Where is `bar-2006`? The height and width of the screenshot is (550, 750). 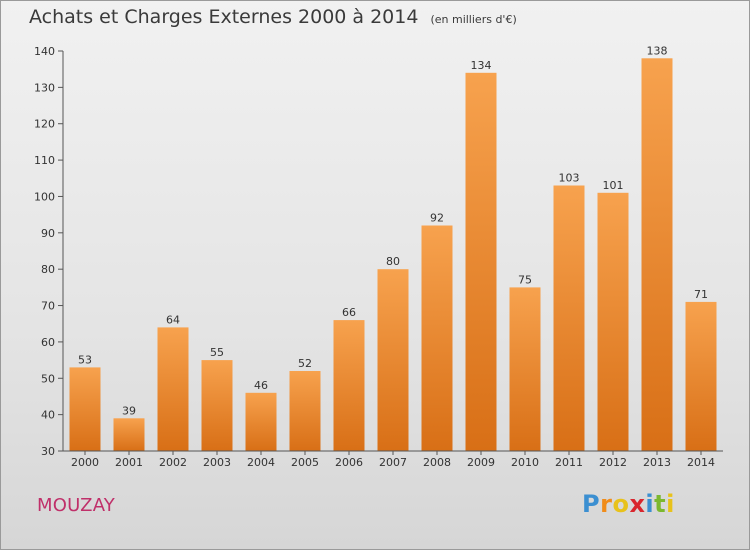
bar-2006 is located at coordinates (349, 385).